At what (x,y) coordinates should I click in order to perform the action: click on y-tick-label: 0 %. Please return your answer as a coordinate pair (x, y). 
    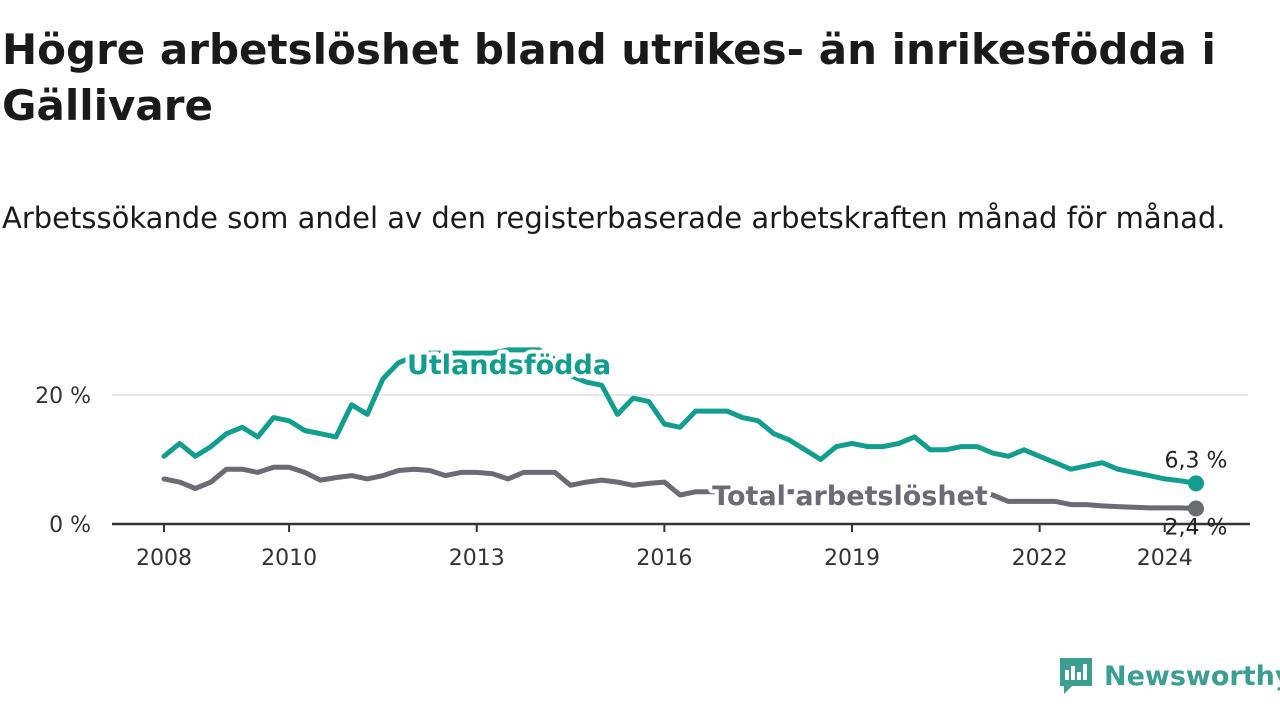
    Looking at the image, I should click on (70, 525).